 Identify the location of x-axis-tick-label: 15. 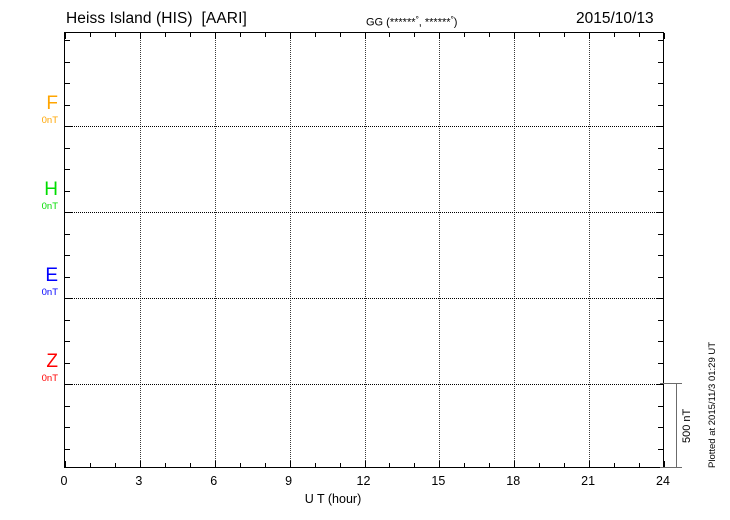
(438, 481).